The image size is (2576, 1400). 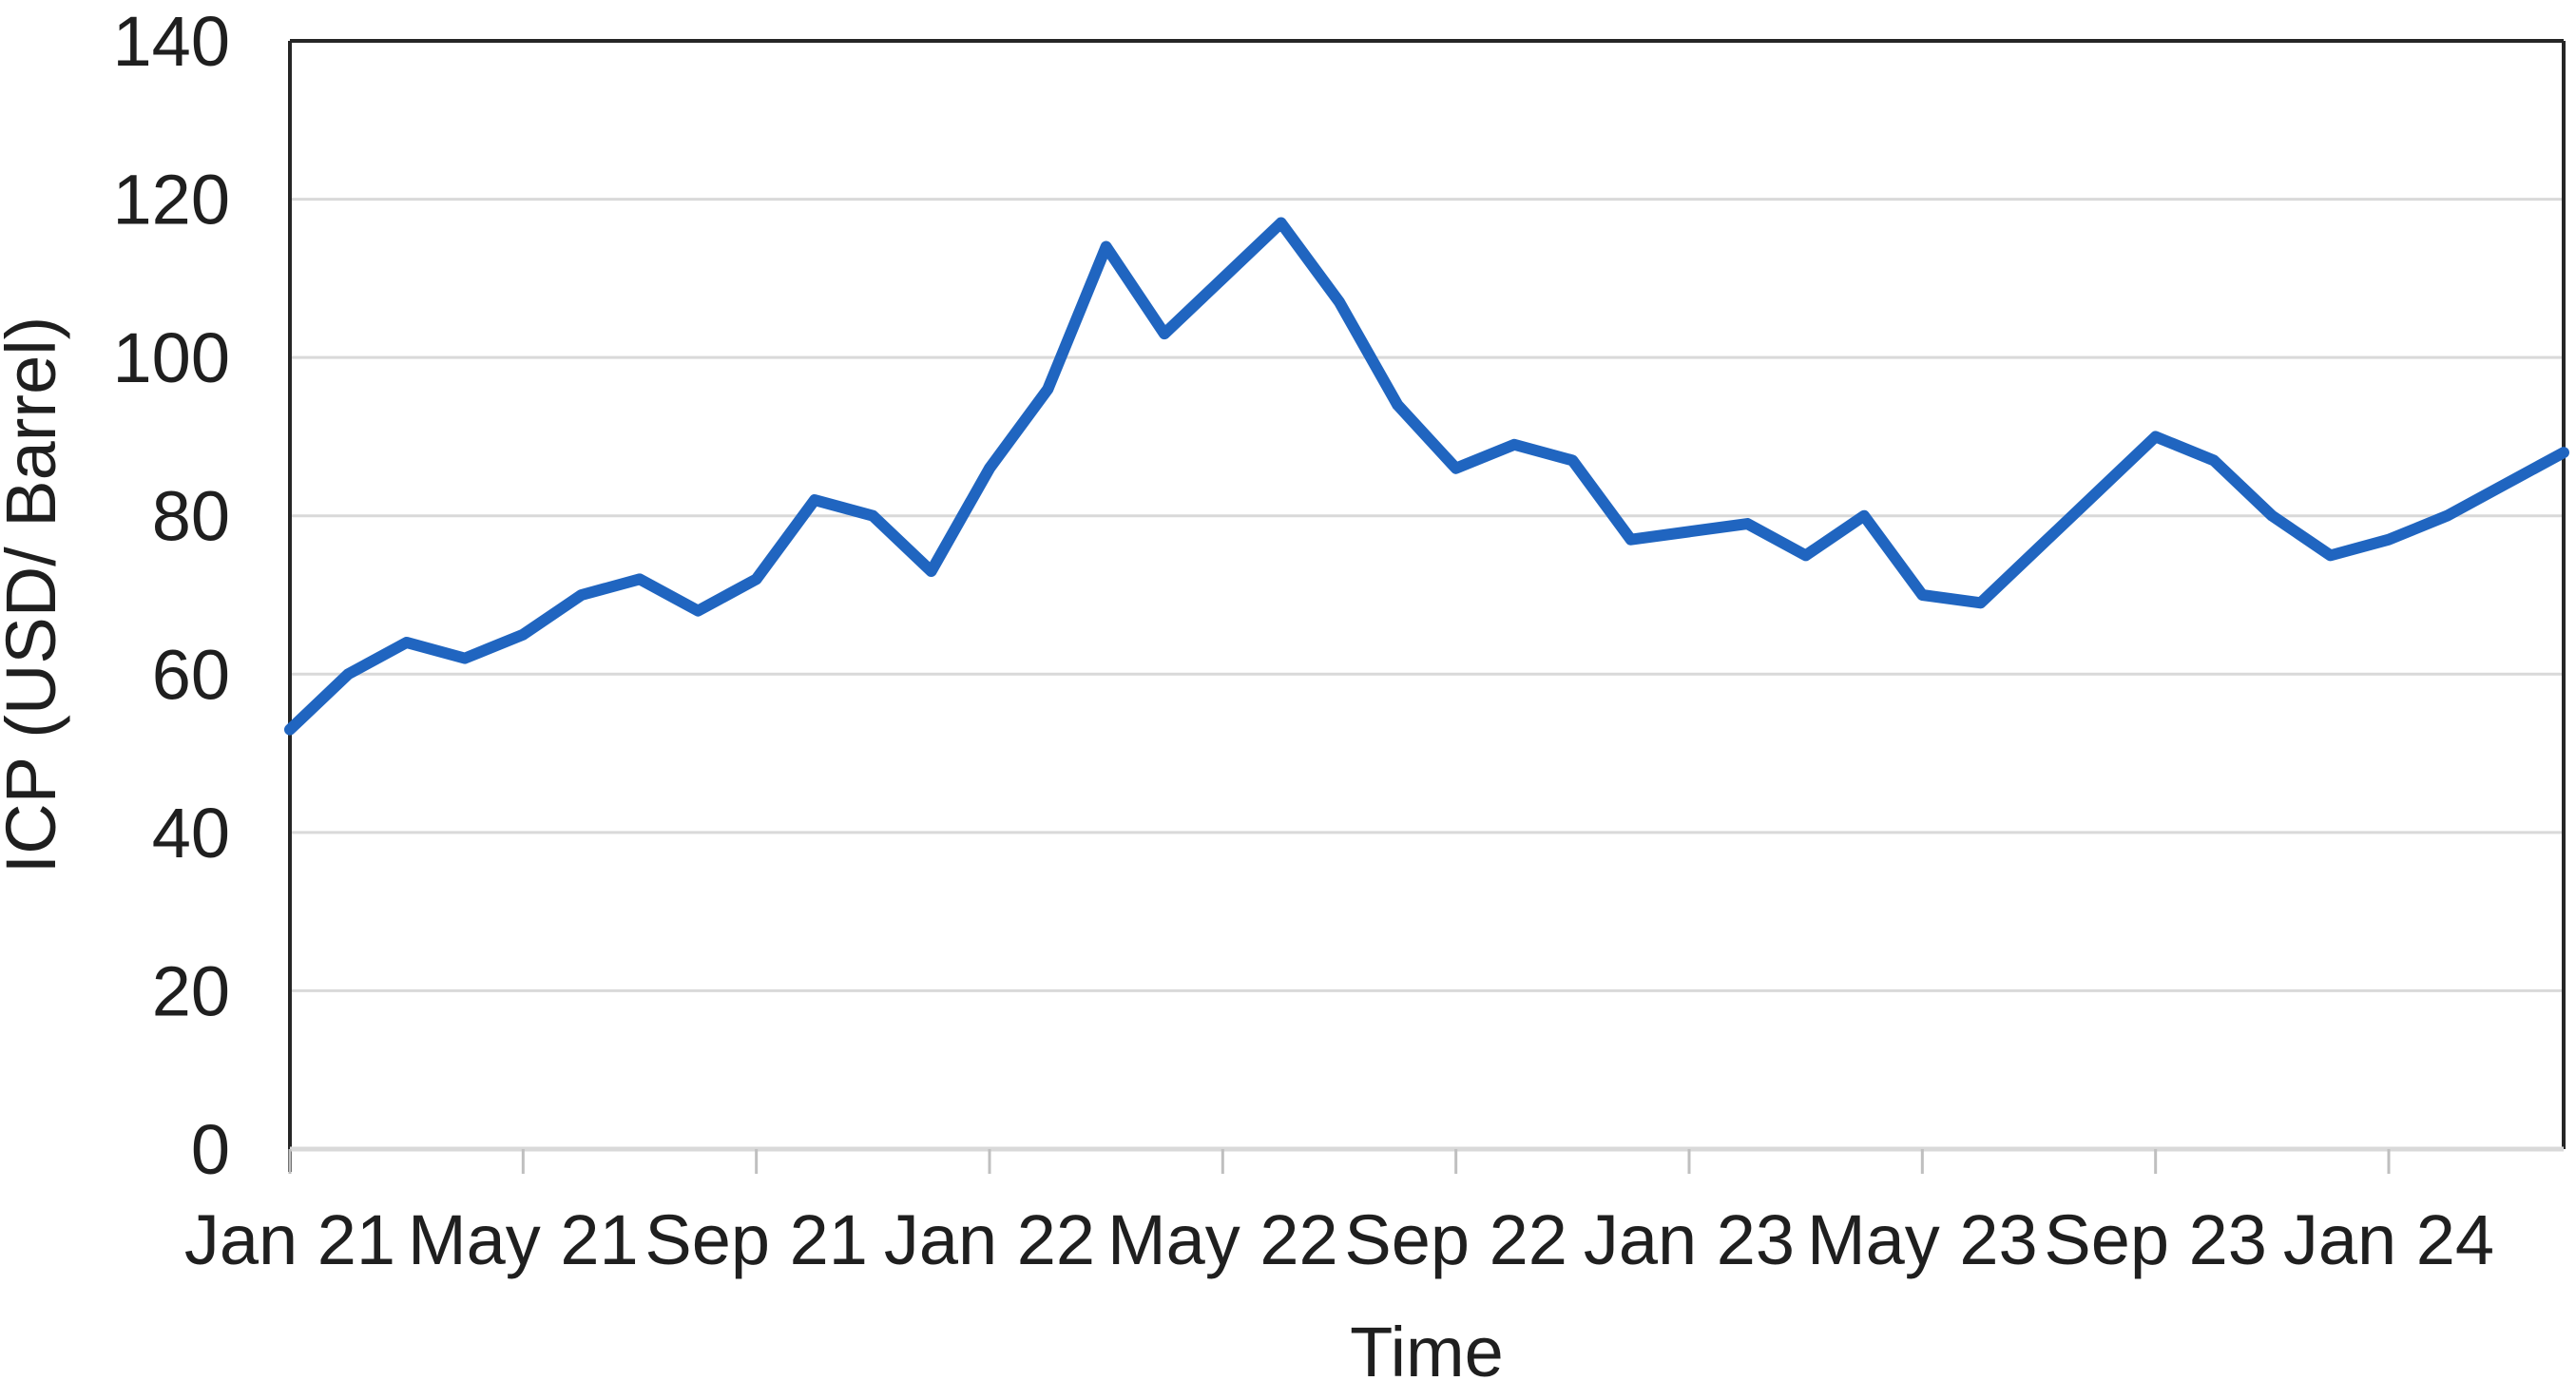 I want to click on x-tick-label: Jan 22, so click(x=989, y=1239).